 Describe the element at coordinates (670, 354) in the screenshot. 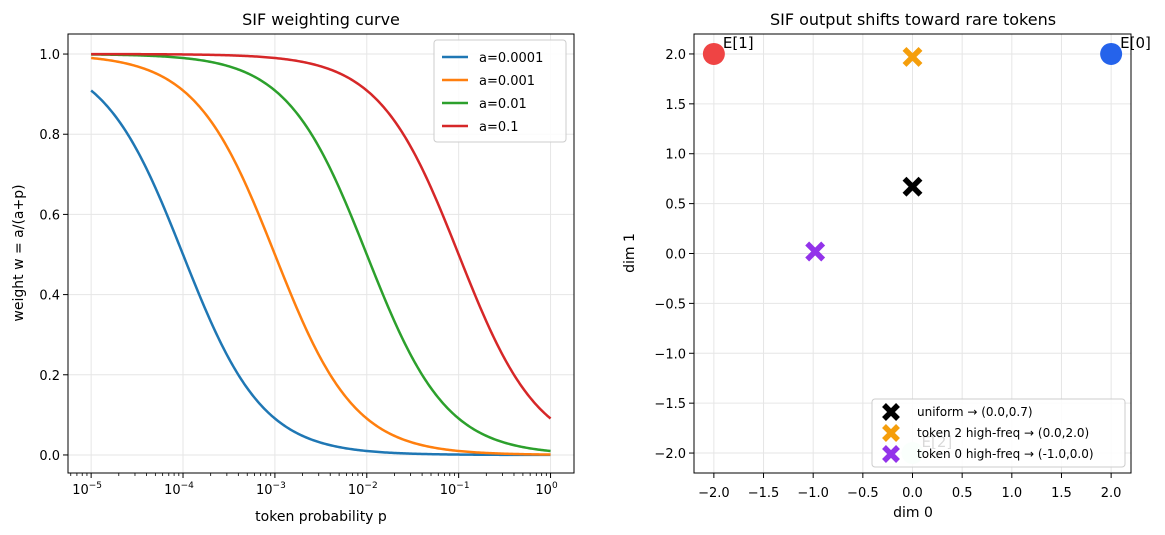

I see `chart2-y-tick-label: −1.0` at that location.